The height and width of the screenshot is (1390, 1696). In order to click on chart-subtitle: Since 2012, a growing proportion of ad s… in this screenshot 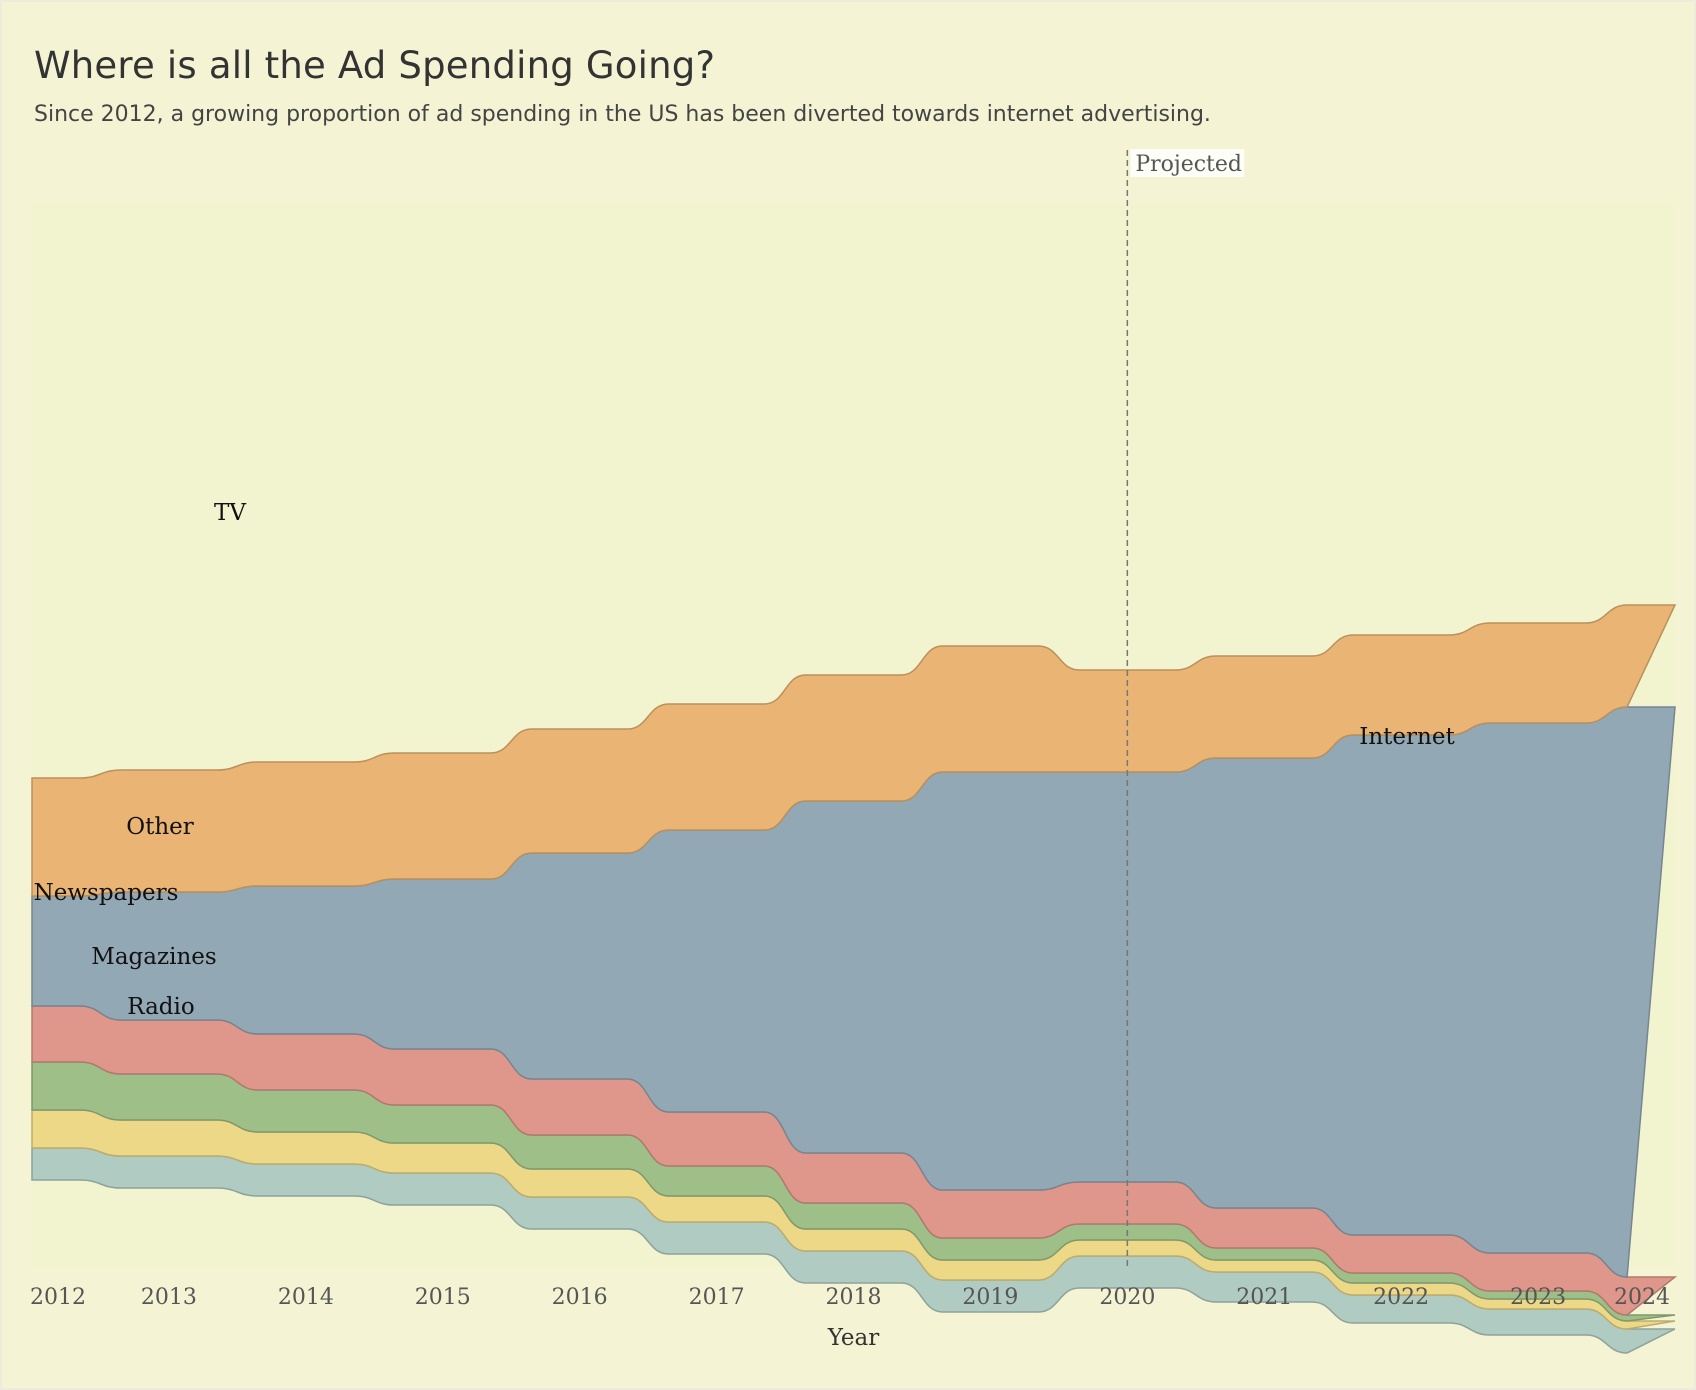, I will do `click(622, 114)`.